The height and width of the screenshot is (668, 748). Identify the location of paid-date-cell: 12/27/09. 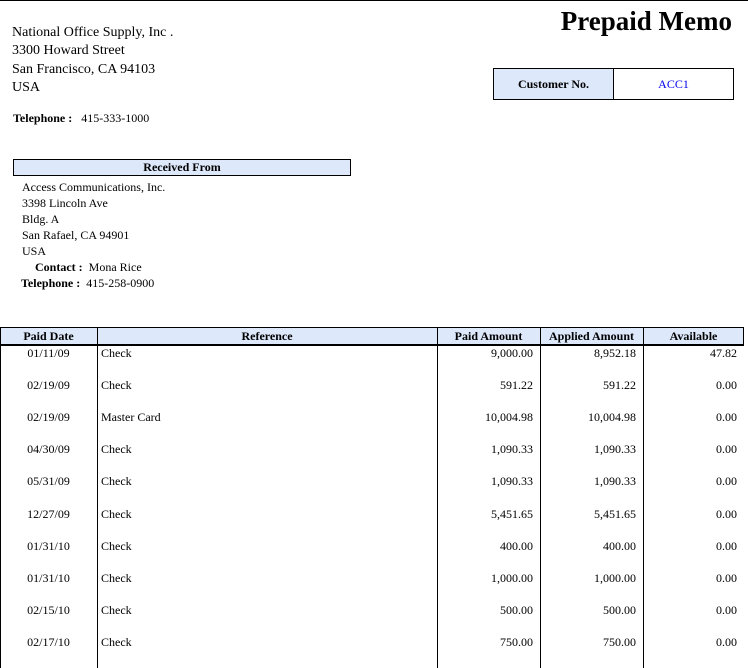
(48, 513).